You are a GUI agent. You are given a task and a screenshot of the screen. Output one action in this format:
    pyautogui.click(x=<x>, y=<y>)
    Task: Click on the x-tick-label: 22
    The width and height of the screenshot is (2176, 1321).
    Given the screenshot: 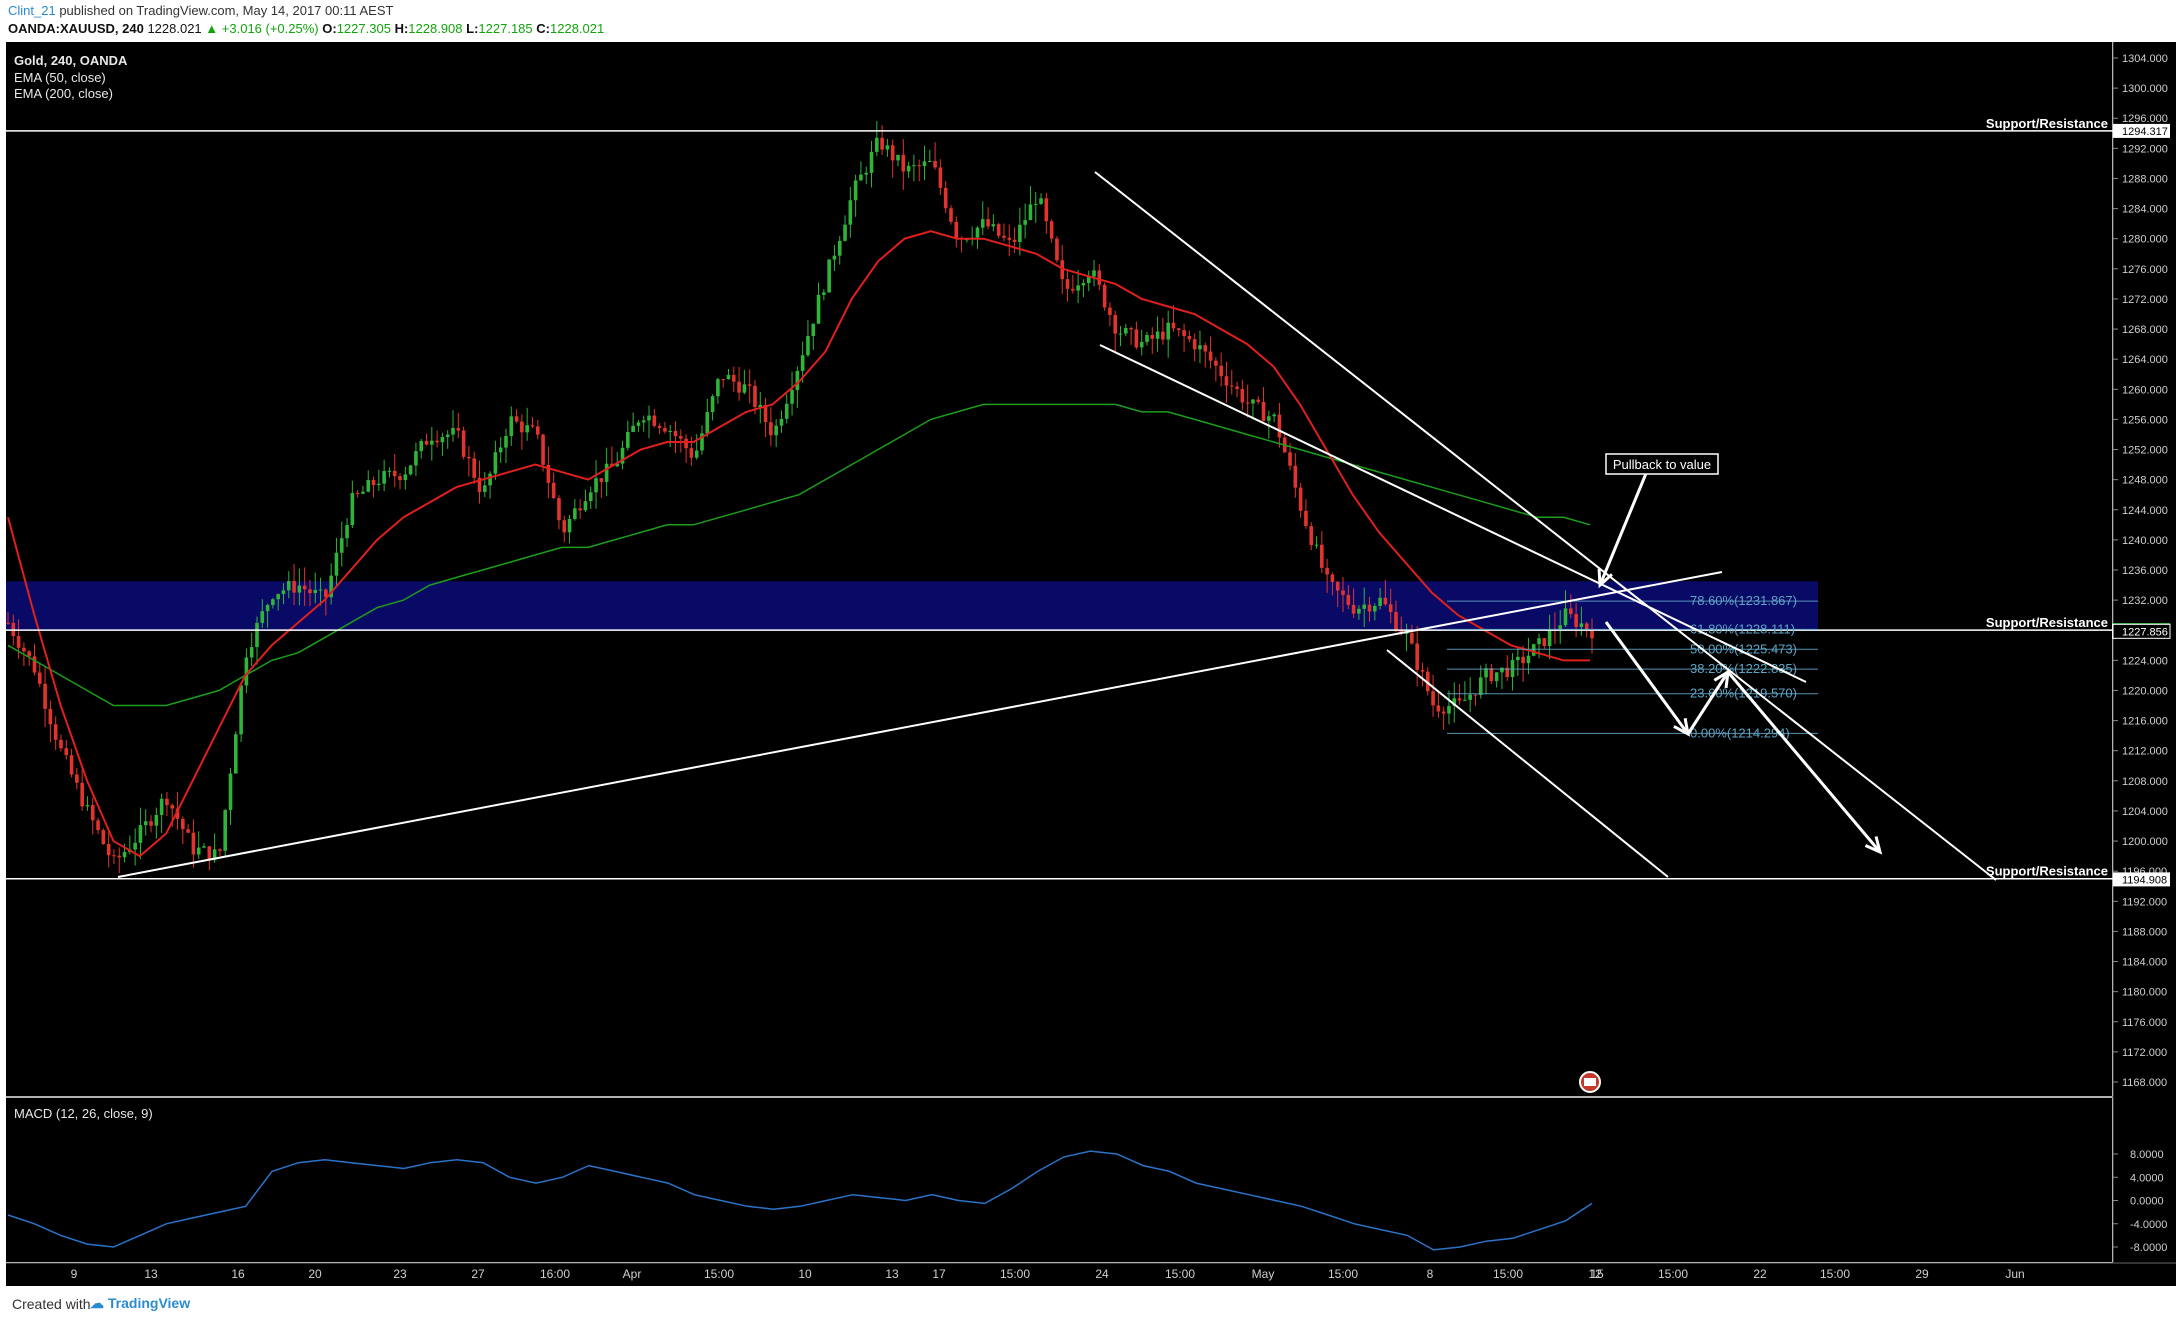 What is the action you would take?
    pyautogui.click(x=1760, y=1274)
    